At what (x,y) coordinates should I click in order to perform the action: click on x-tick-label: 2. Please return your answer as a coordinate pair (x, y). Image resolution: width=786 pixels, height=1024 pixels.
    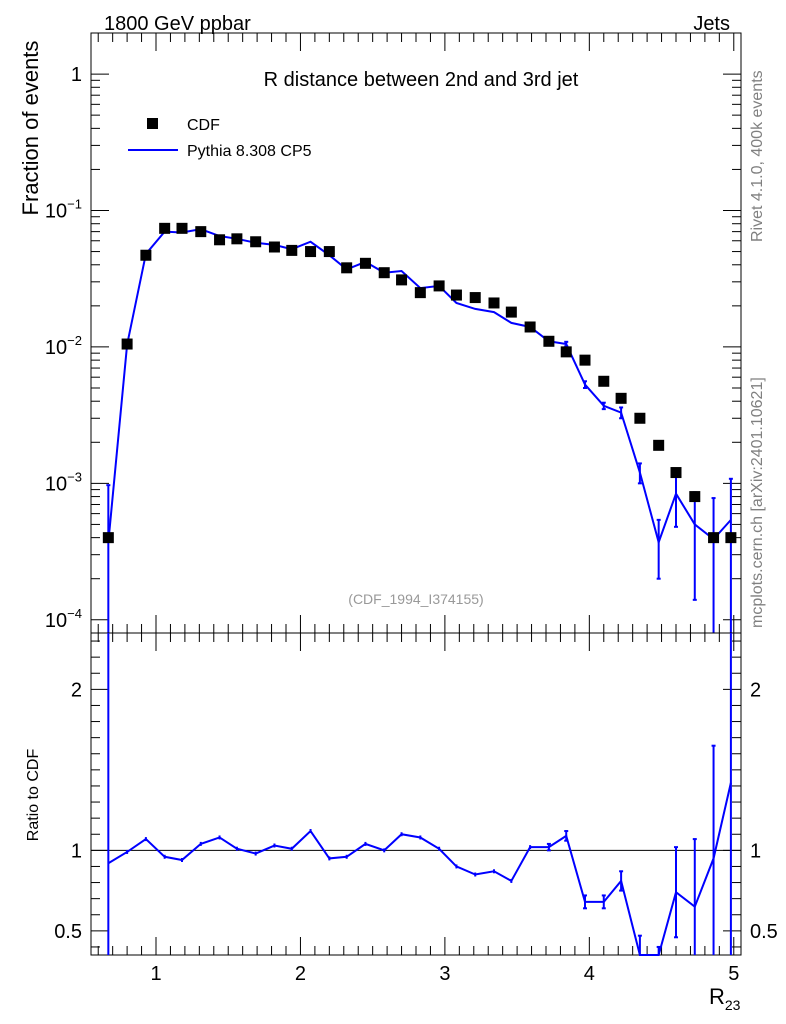
    Looking at the image, I should click on (300, 974).